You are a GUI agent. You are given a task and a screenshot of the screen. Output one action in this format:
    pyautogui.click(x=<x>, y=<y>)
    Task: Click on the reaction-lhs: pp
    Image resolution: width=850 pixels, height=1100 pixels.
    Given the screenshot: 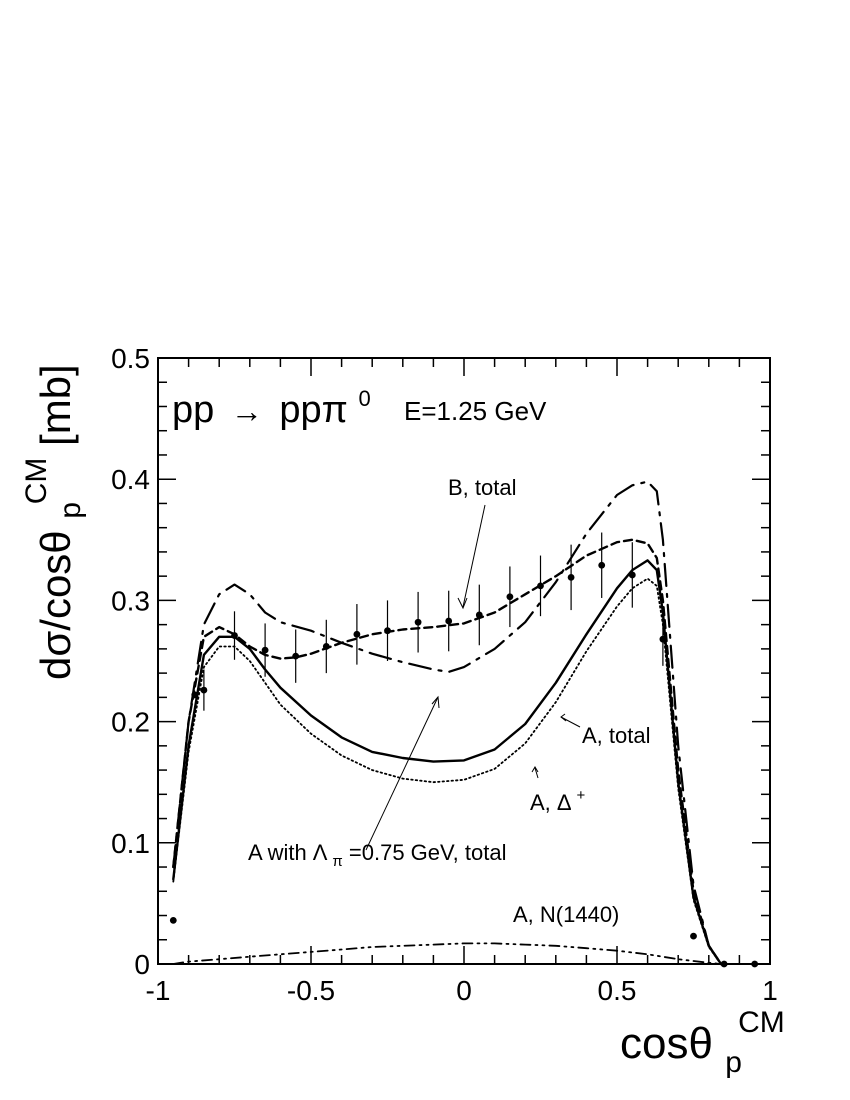 What is the action you would take?
    pyautogui.click(x=193, y=410)
    